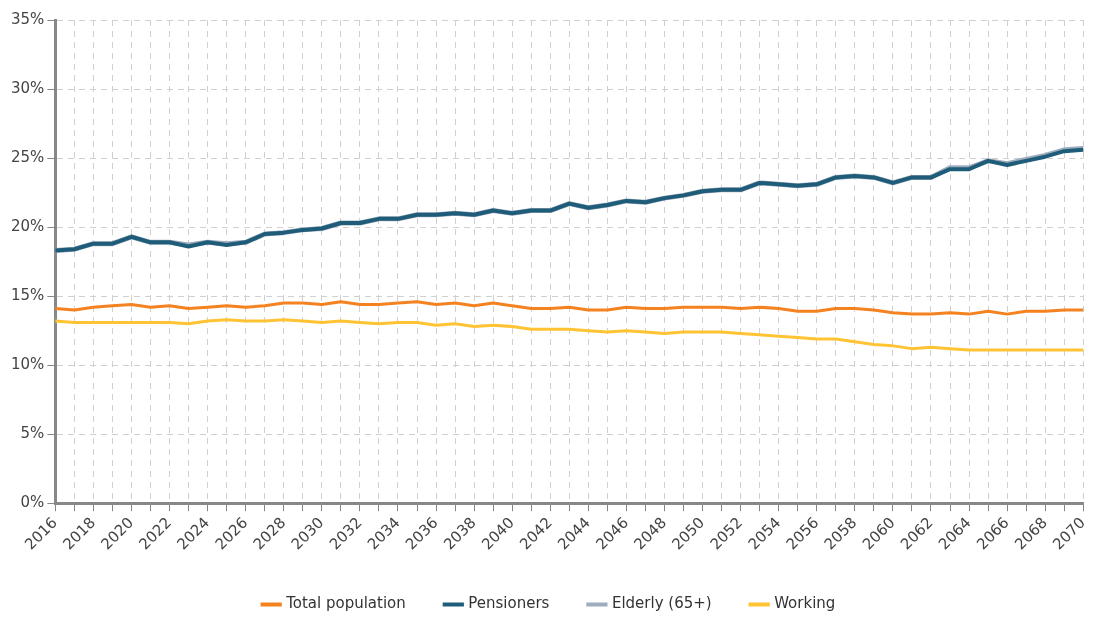  I want to click on y-tick-label: 10%, so click(28, 364).